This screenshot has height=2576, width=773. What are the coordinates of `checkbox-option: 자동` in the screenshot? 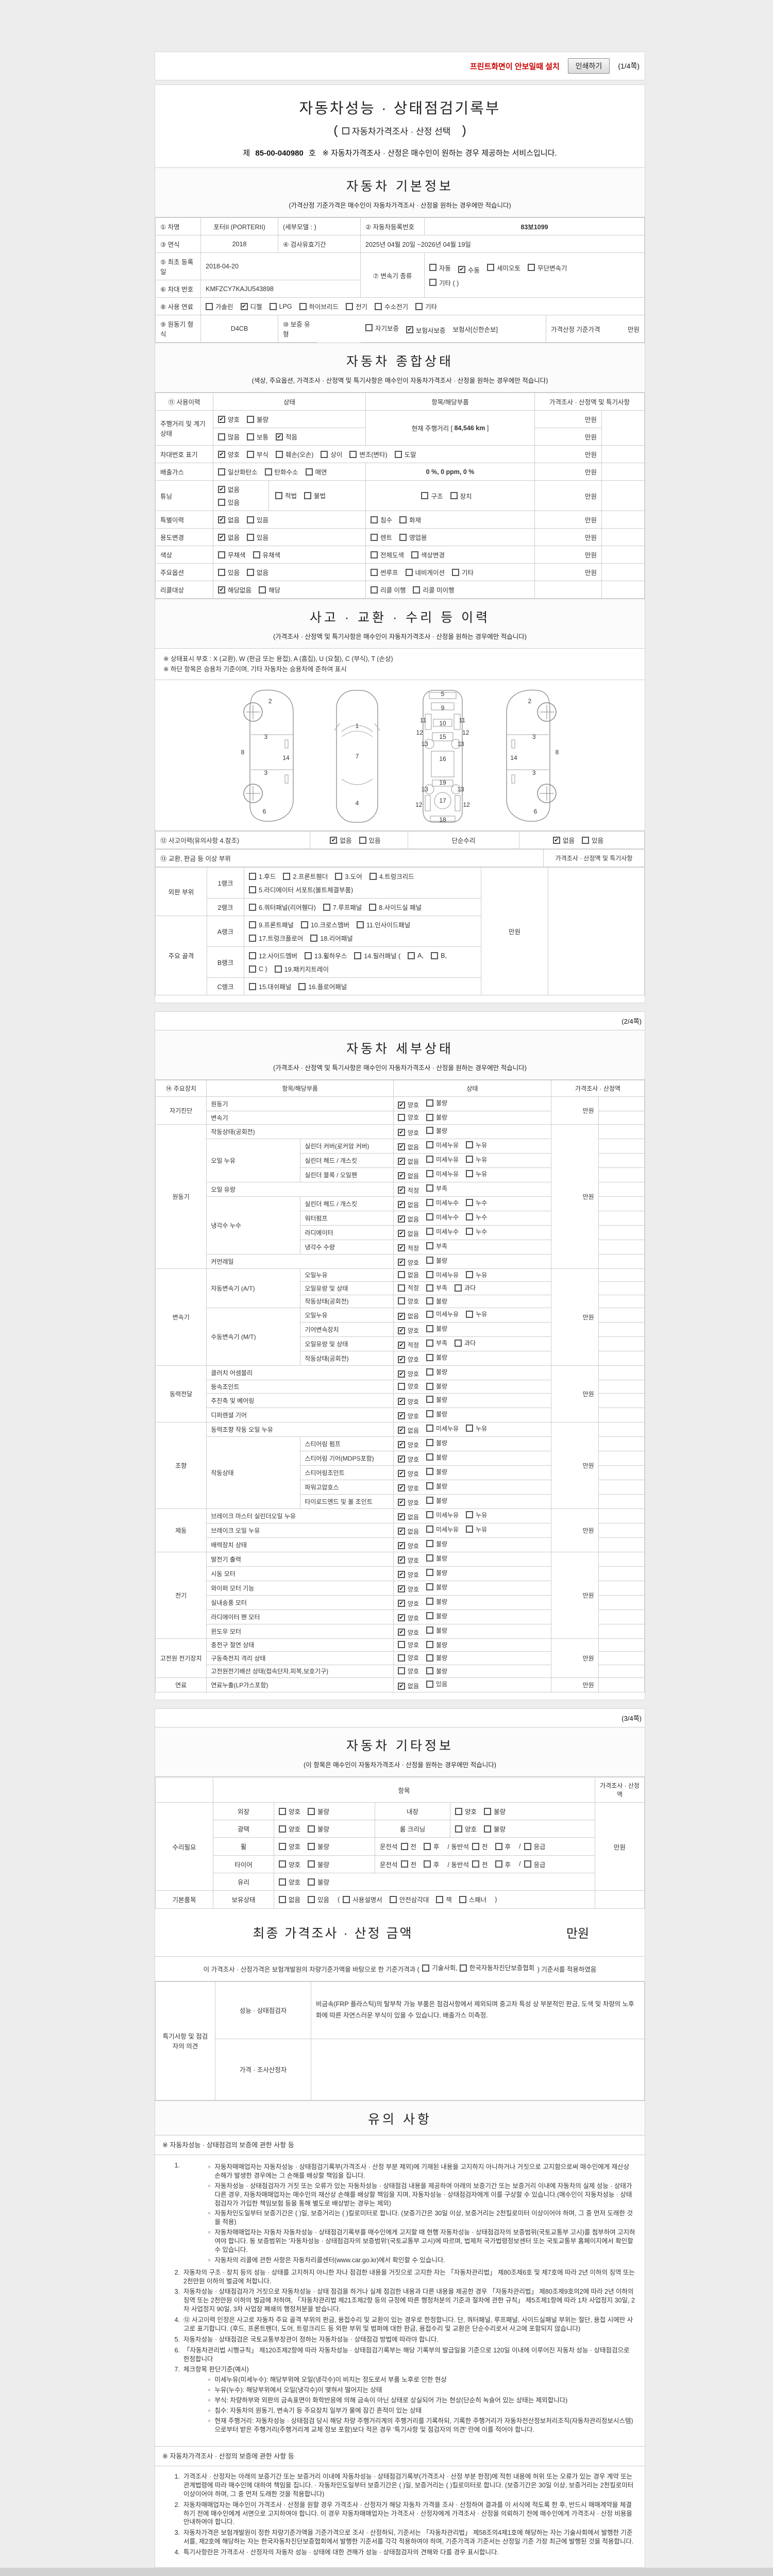 It's located at (440, 268).